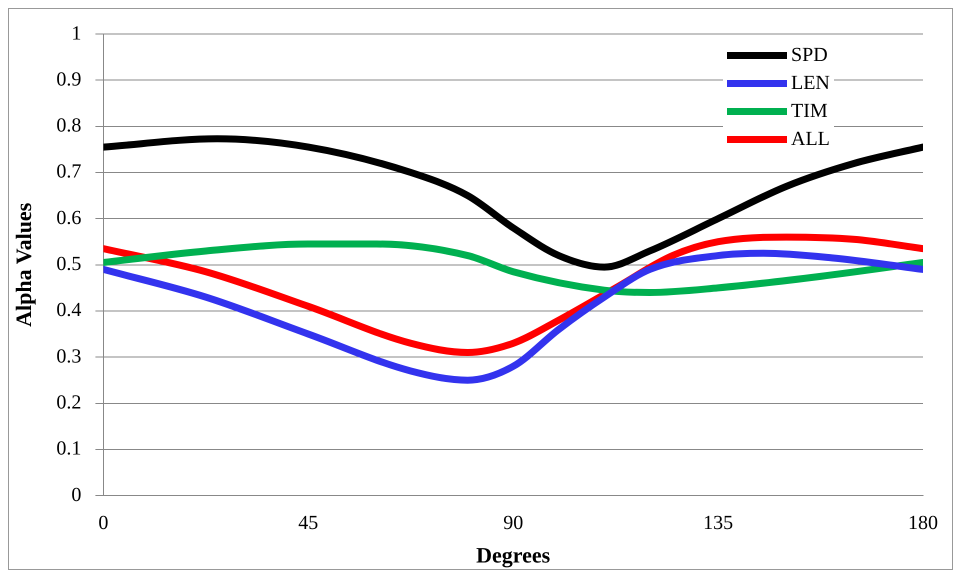 The height and width of the screenshot is (580, 963). What do you see at coordinates (69, 449) in the screenshot?
I see `y-tick-label: 0.1` at bounding box center [69, 449].